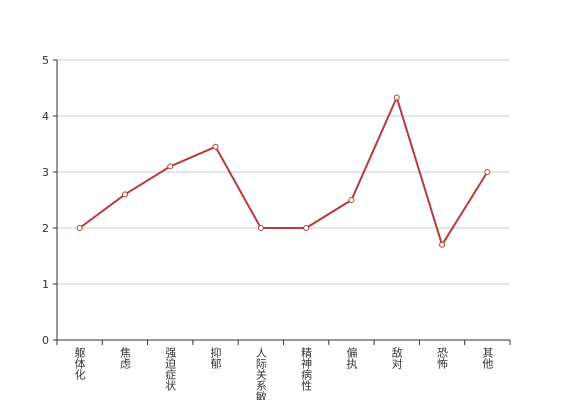 This screenshot has width=567, height=400. Describe the element at coordinates (260, 373) in the screenshot. I see `x-tick-label: 人际关系敏感` at that location.